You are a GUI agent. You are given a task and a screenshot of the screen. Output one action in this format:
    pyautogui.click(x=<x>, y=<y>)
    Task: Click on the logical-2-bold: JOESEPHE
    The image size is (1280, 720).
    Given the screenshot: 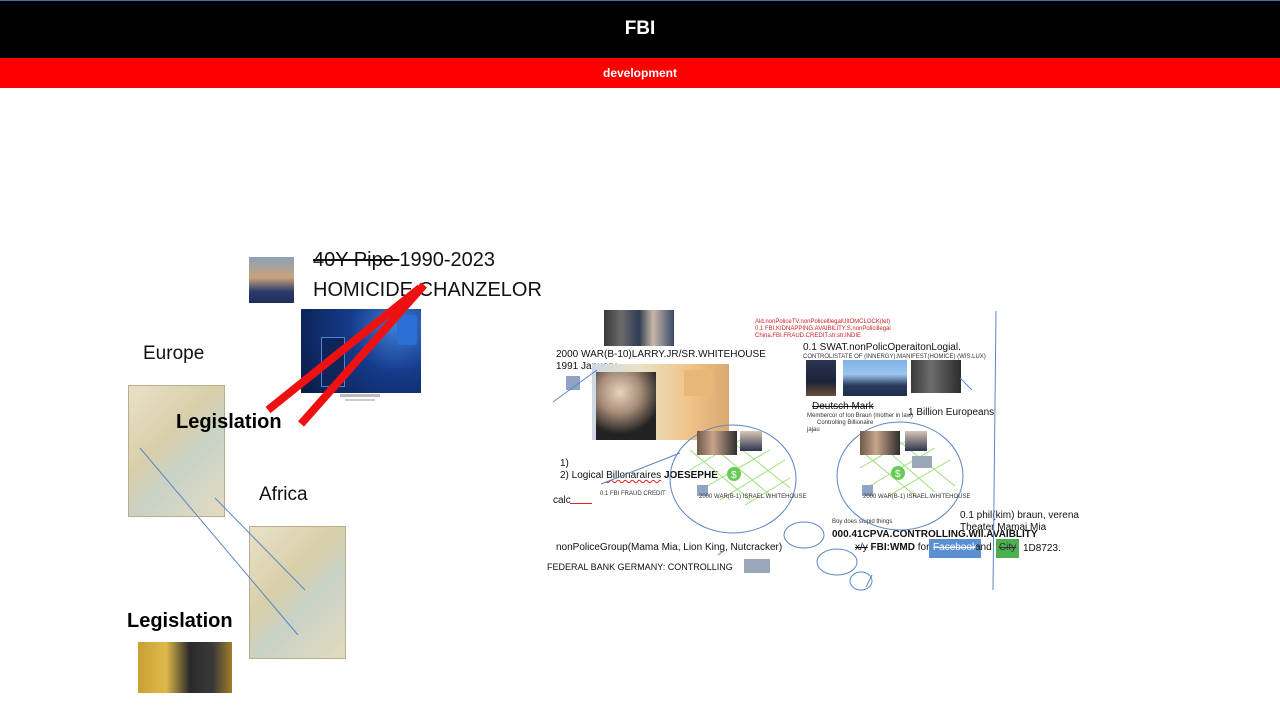 What is the action you would take?
    pyautogui.click(x=689, y=475)
    